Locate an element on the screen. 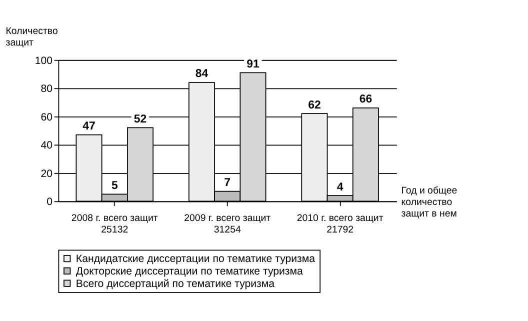 The width and height of the screenshot is (528, 321). x-axis-title: Год и общее количество защит в нем is located at coordinates (429, 203).